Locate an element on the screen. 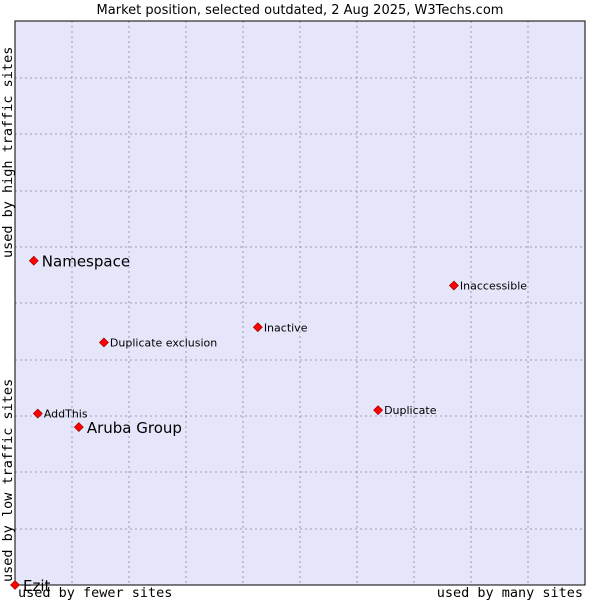  data-point: Inactive is located at coordinates (280, 327).